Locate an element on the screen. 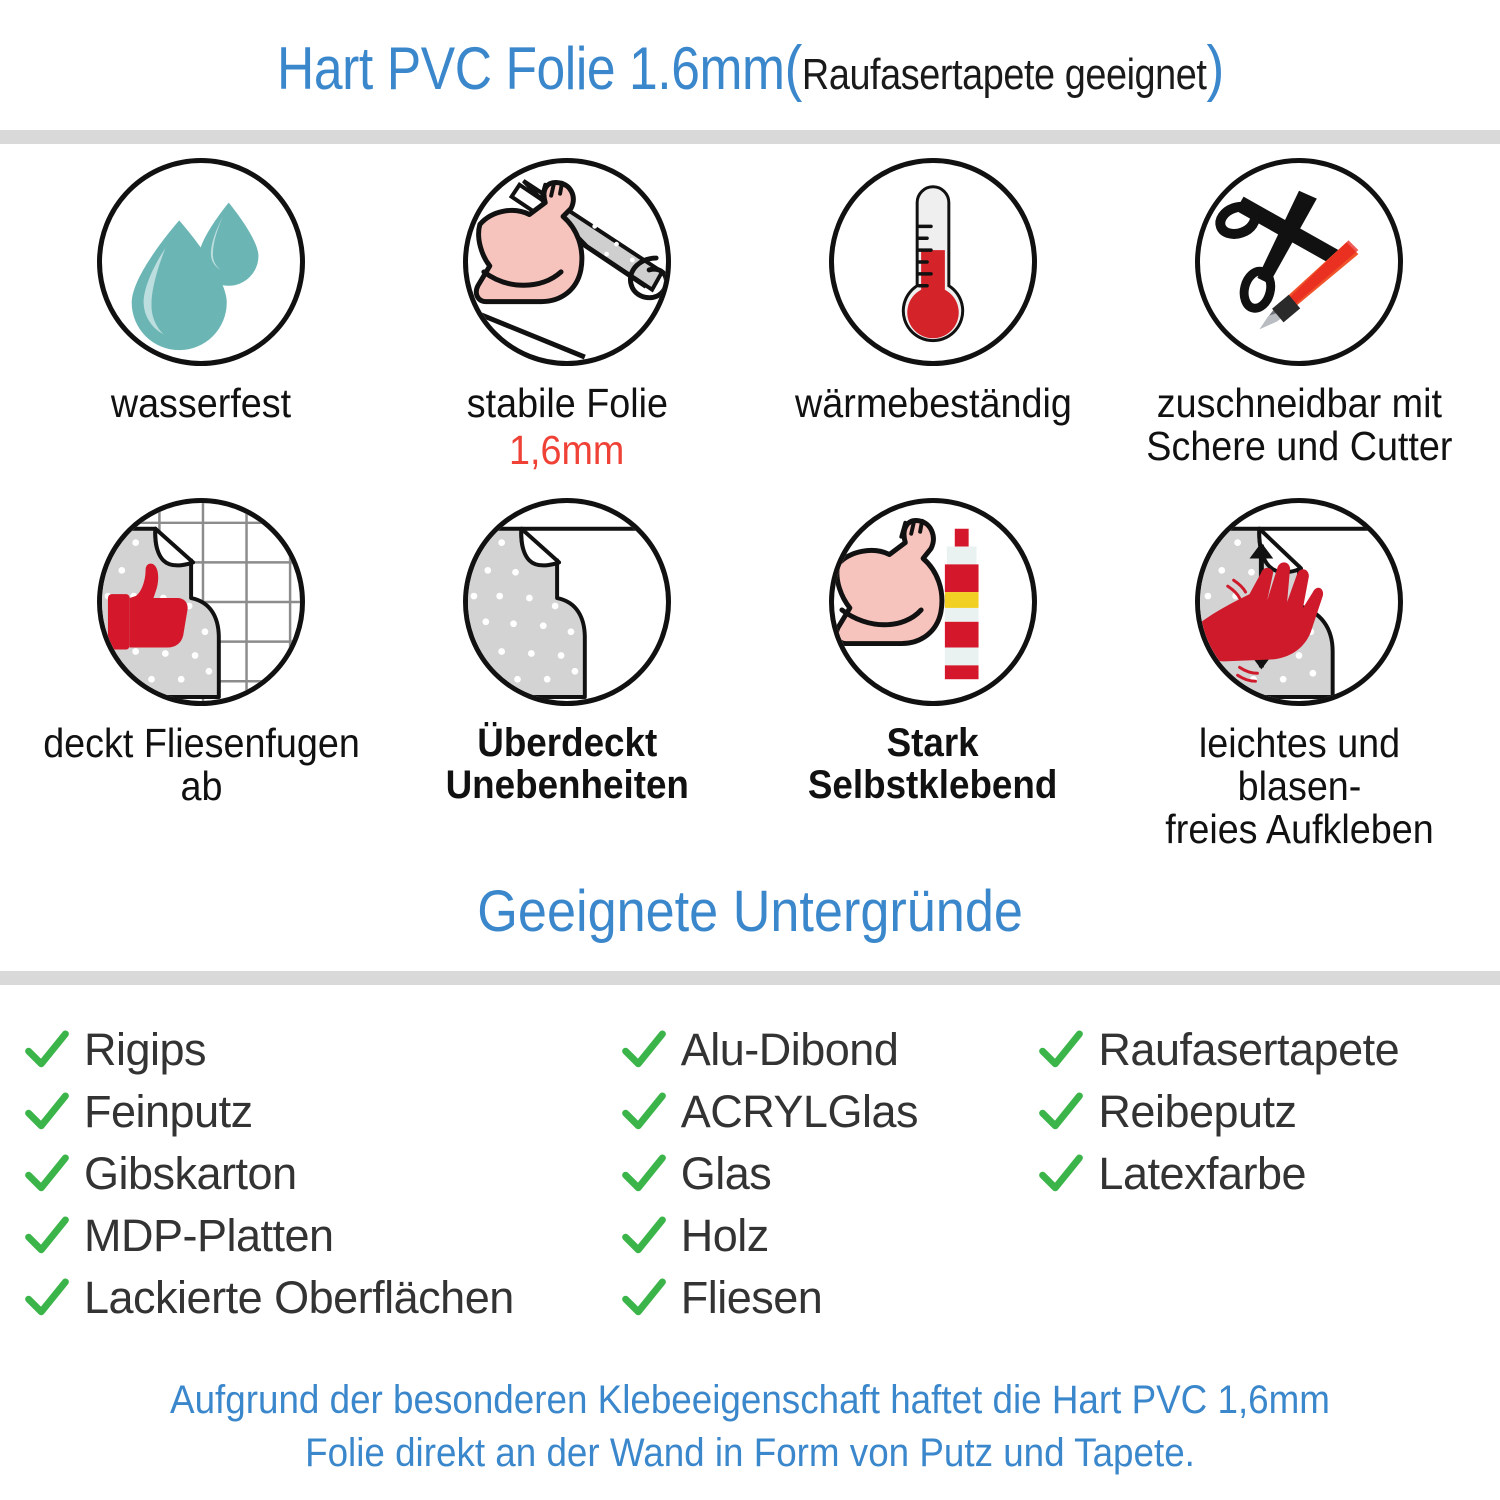  feature-label: zuschneidbar mit Schere und Cutter is located at coordinates (1299, 425).